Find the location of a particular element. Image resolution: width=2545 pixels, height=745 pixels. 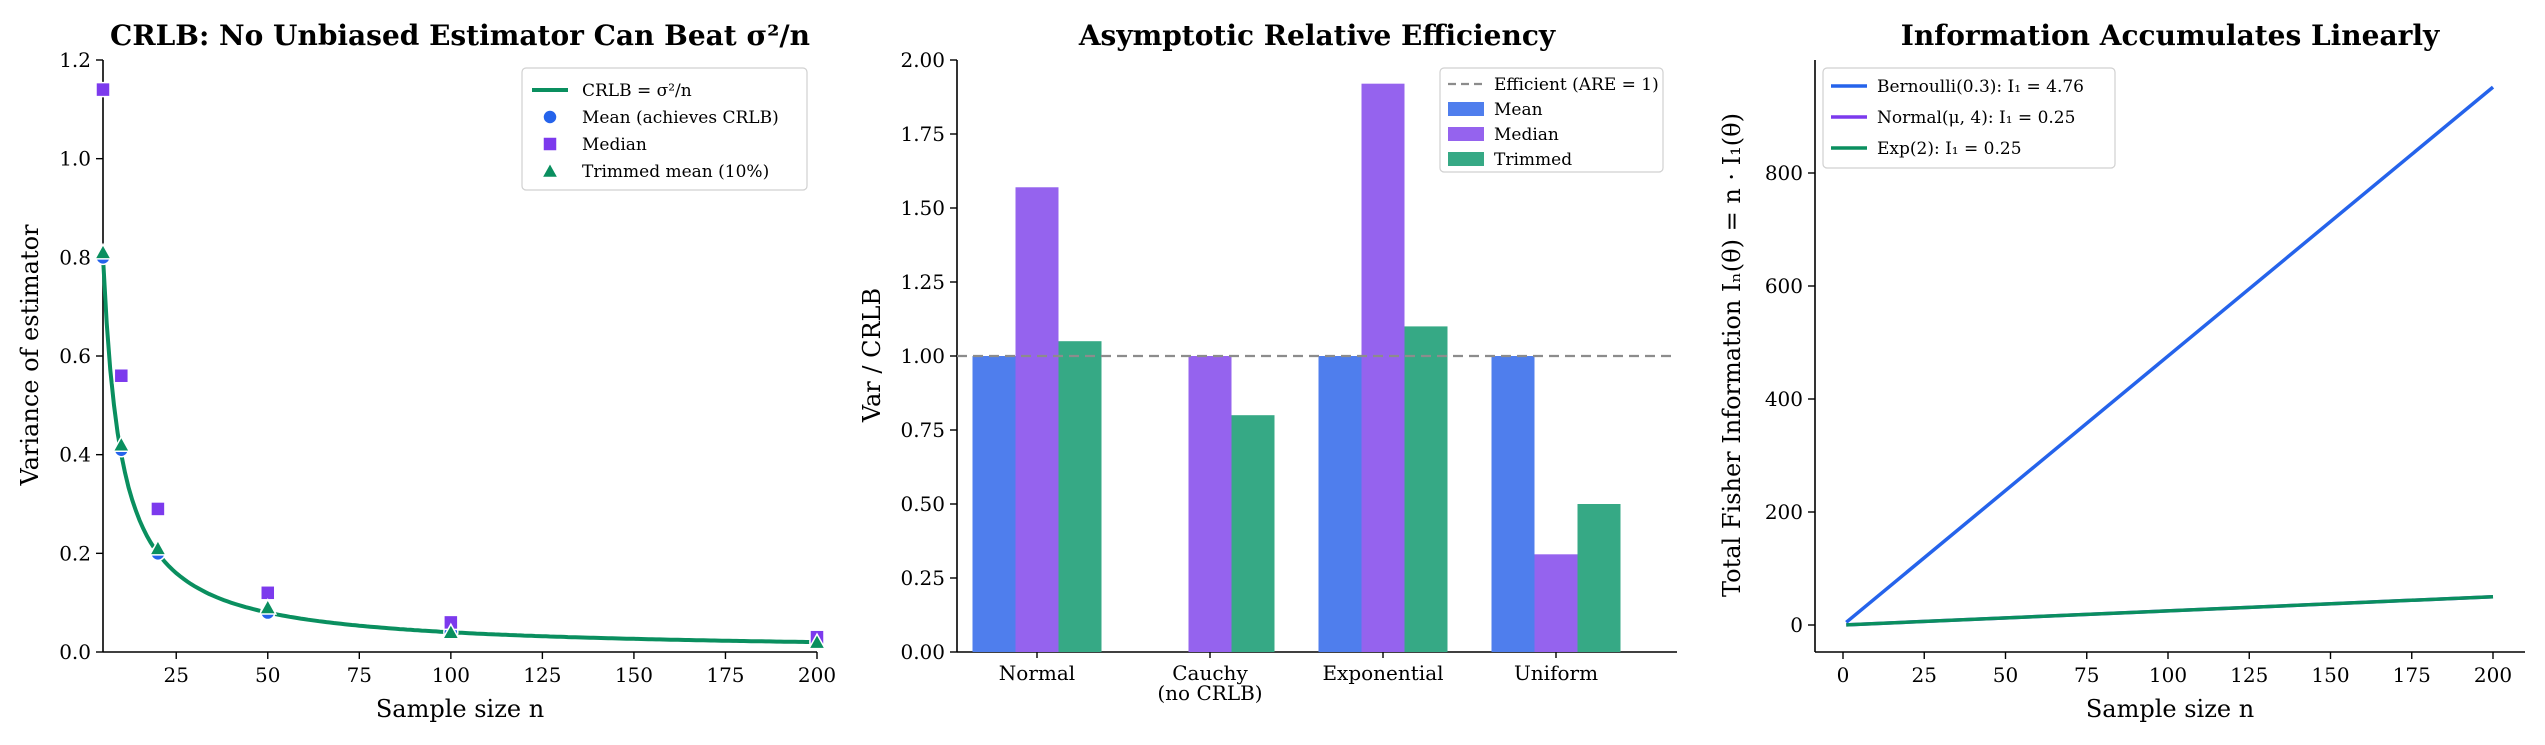

panel1-x-tick-label: 175 is located at coordinates (725, 675).